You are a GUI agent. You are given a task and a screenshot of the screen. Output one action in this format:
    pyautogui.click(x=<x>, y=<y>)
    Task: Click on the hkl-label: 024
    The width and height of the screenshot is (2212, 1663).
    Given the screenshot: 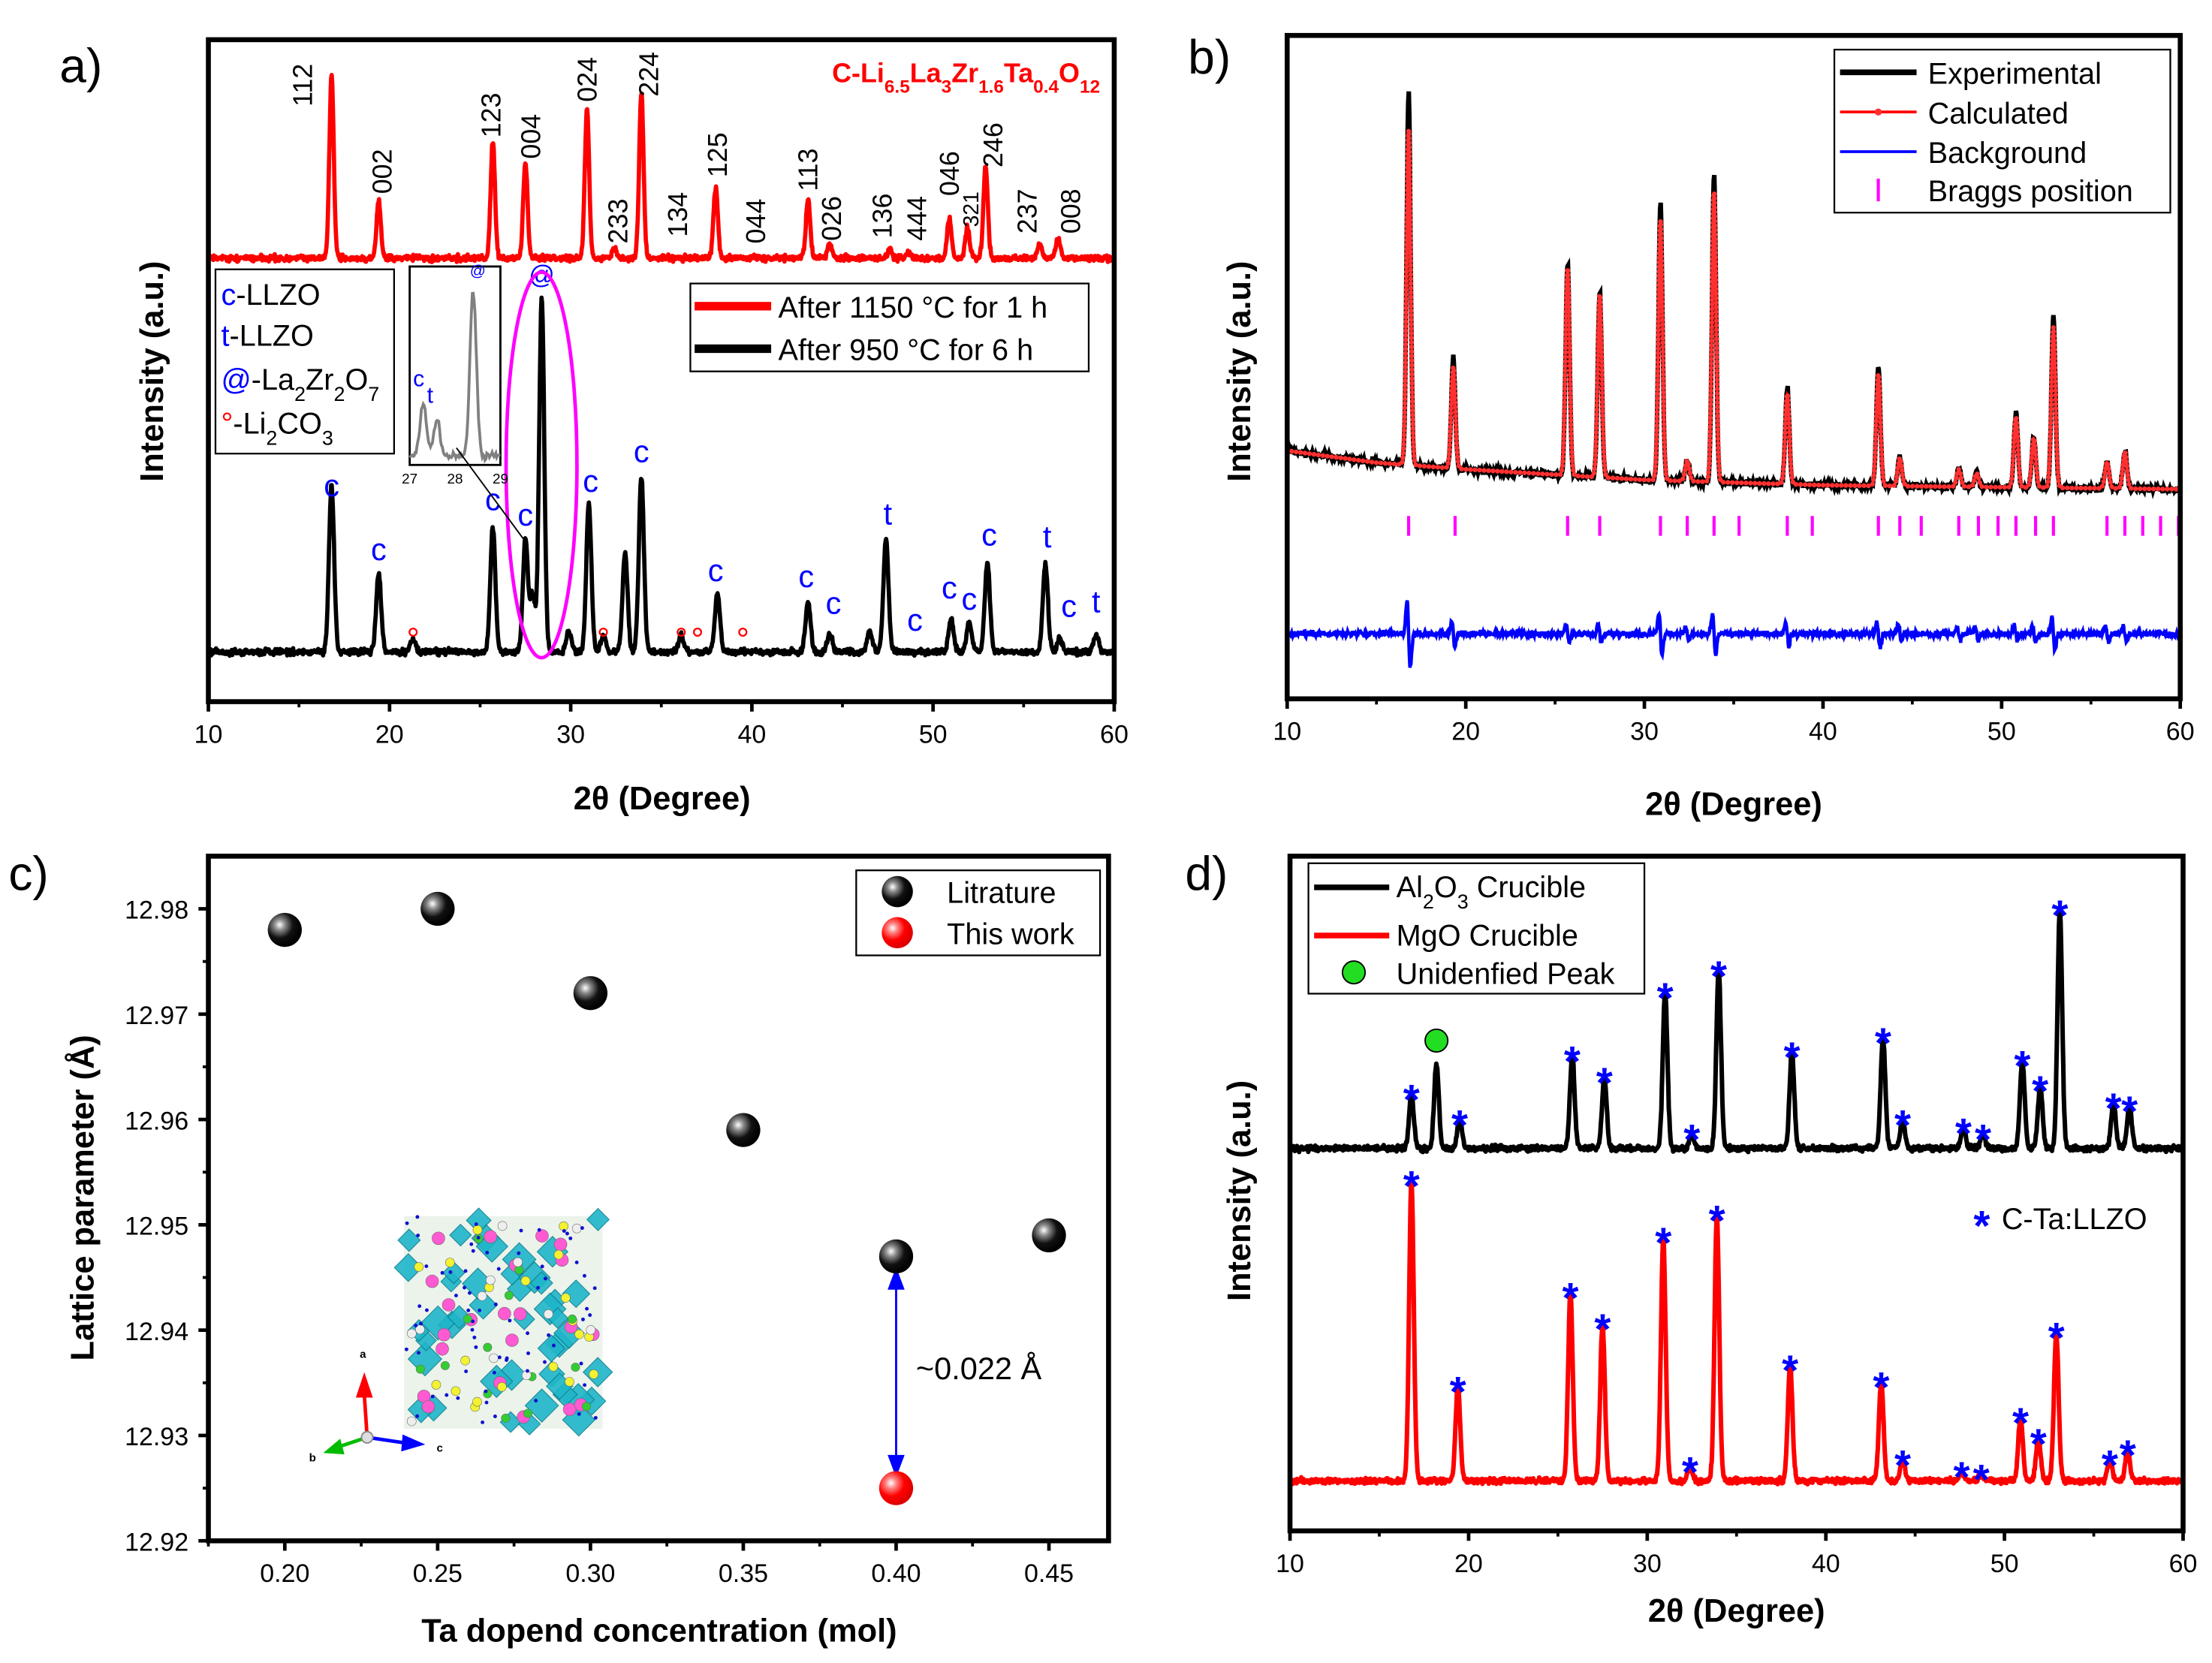 What is the action you would take?
    pyautogui.click(x=587, y=79)
    